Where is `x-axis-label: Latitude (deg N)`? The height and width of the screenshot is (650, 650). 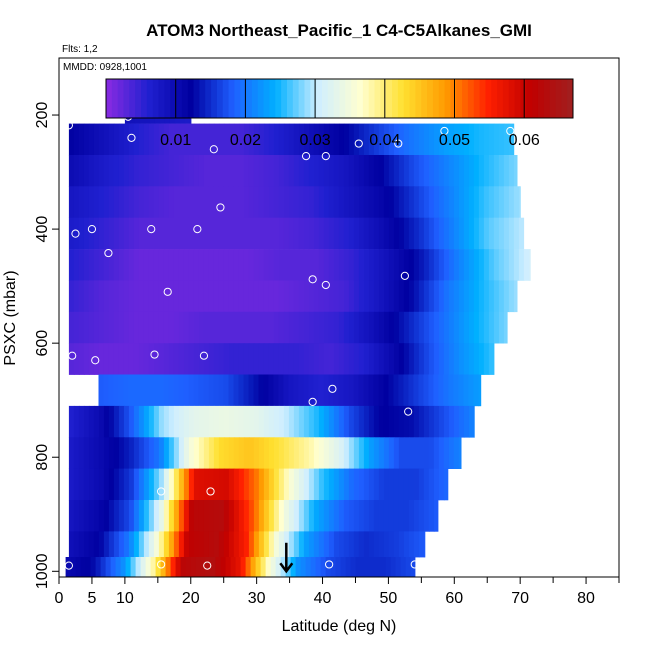 x-axis-label: Latitude (deg N) is located at coordinates (339, 626).